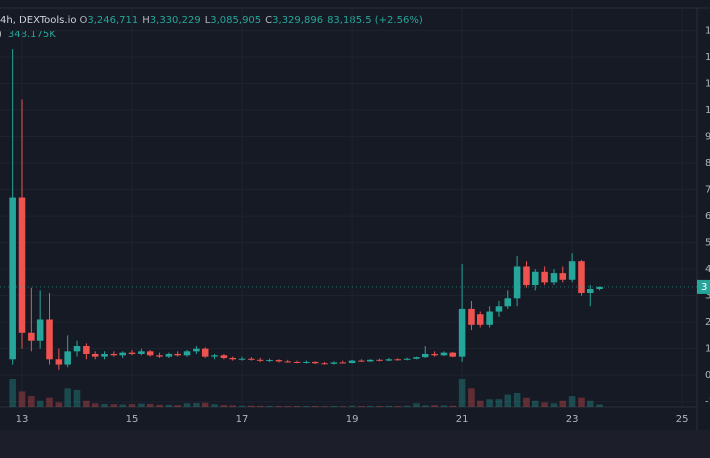  What do you see at coordinates (707, 375) in the screenshot?
I see `y-tick-label: 0` at bounding box center [707, 375].